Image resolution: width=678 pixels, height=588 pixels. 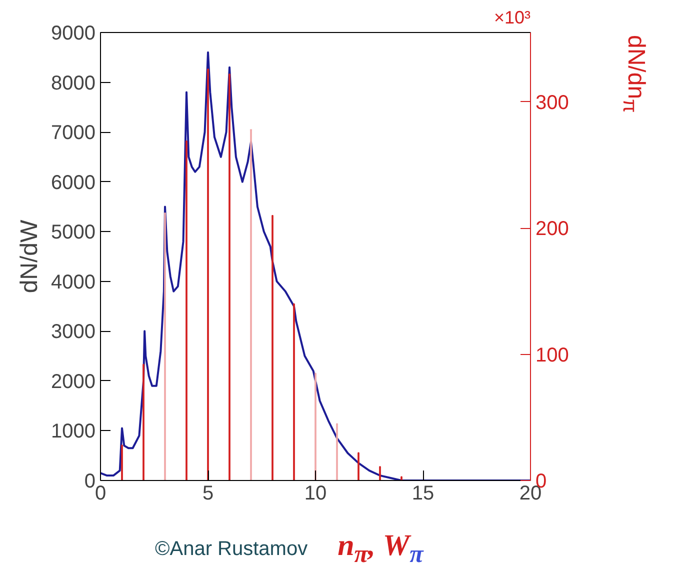 What do you see at coordinates (315, 493) in the screenshot?
I see `x-tick-label: 10` at bounding box center [315, 493].